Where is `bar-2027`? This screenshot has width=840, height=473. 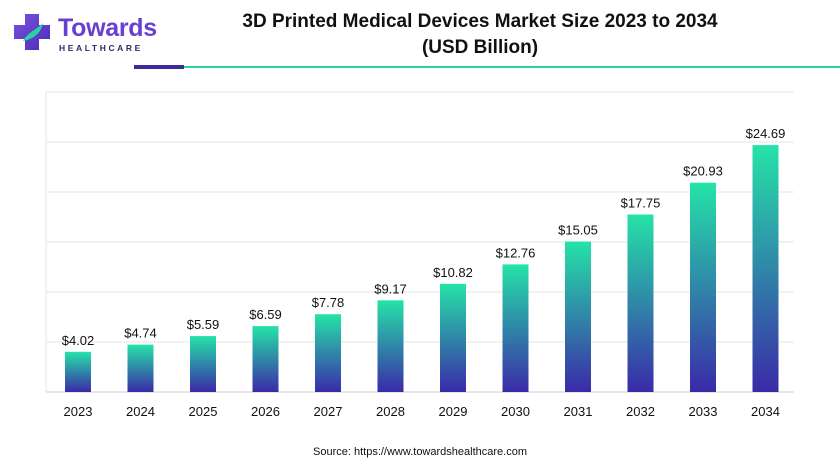
bar-2027 is located at coordinates (328, 353).